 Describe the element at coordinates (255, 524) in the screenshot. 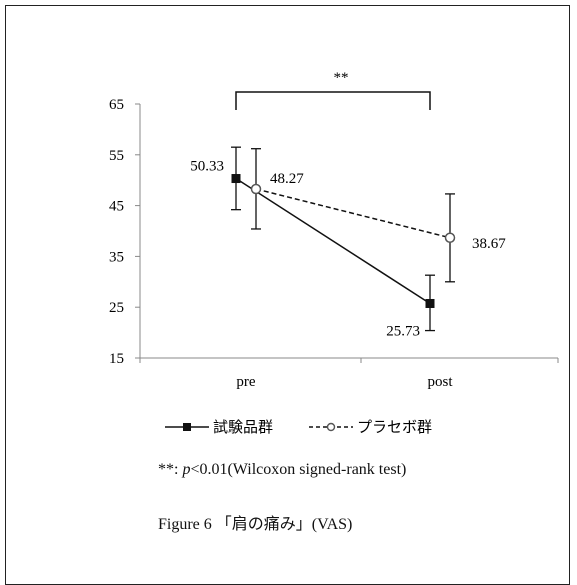

I see `figure-caption: Figure 6 「肩の痛み」(VAS)` at that location.